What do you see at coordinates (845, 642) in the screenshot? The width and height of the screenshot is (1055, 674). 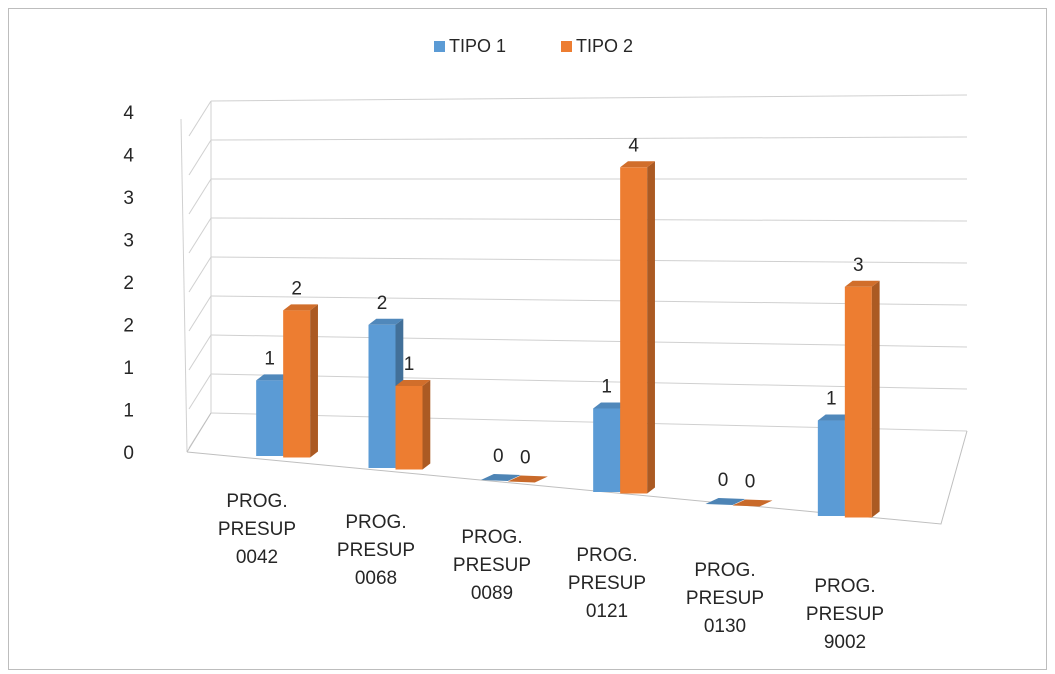 I see `x-tick-label: 9002` at bounding box center [845, 642].